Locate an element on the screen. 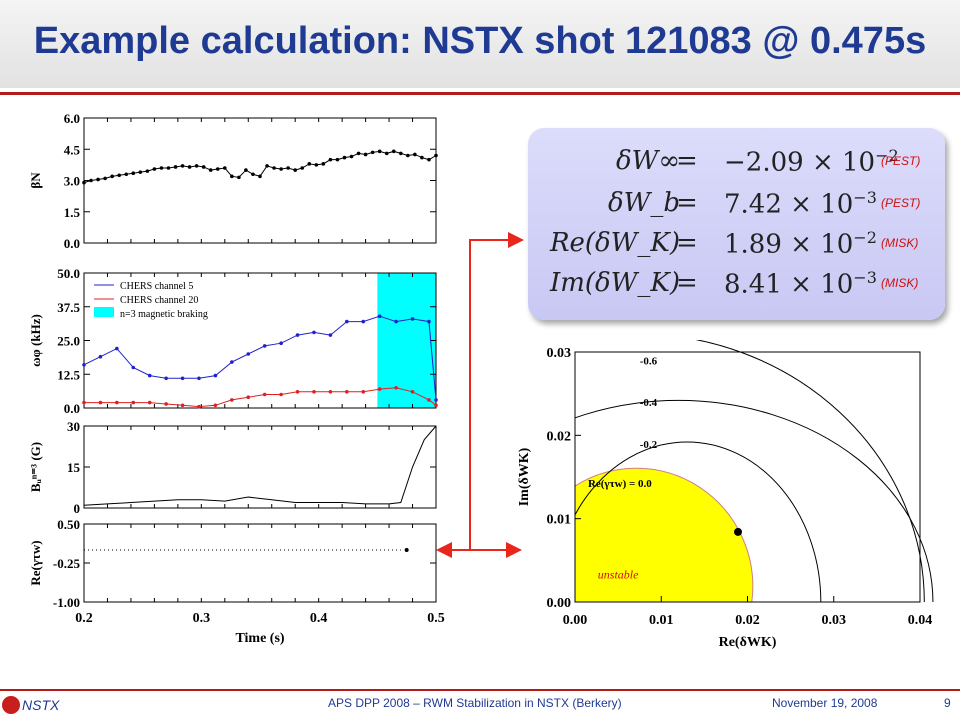 This screenshot has height=720, width=960. y-tick-label: 0.03 is located at coordinates (559, 353).